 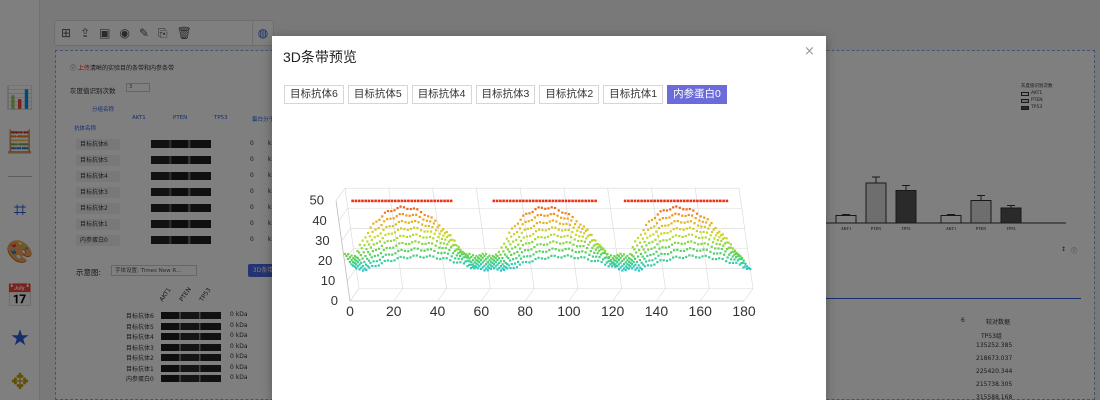 What do you see at coordinates (569, 94) in the screenshot?
I see `tab-antibody-2: 目标抗体2` at bounding box center [569, 94].